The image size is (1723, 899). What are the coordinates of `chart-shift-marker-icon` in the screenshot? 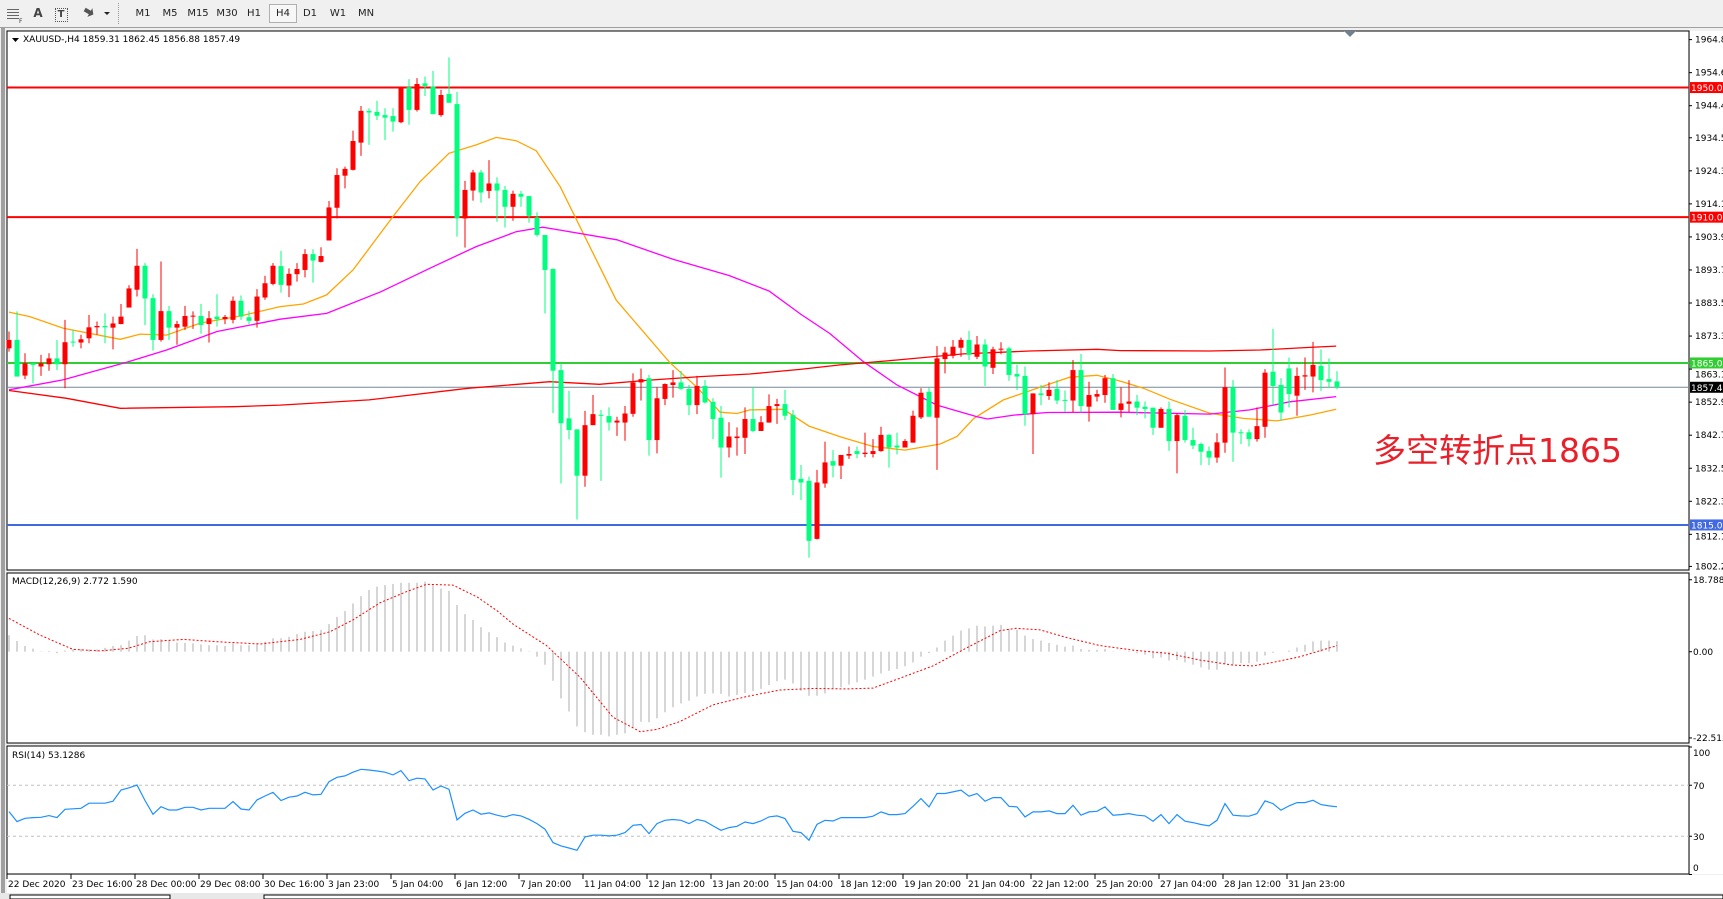 It's located at (1350, 34).